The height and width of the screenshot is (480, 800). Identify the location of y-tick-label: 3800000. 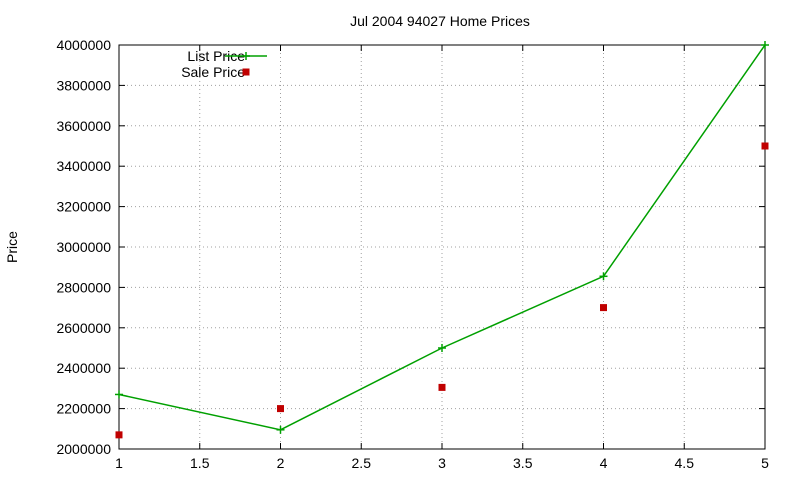
(83, 85).